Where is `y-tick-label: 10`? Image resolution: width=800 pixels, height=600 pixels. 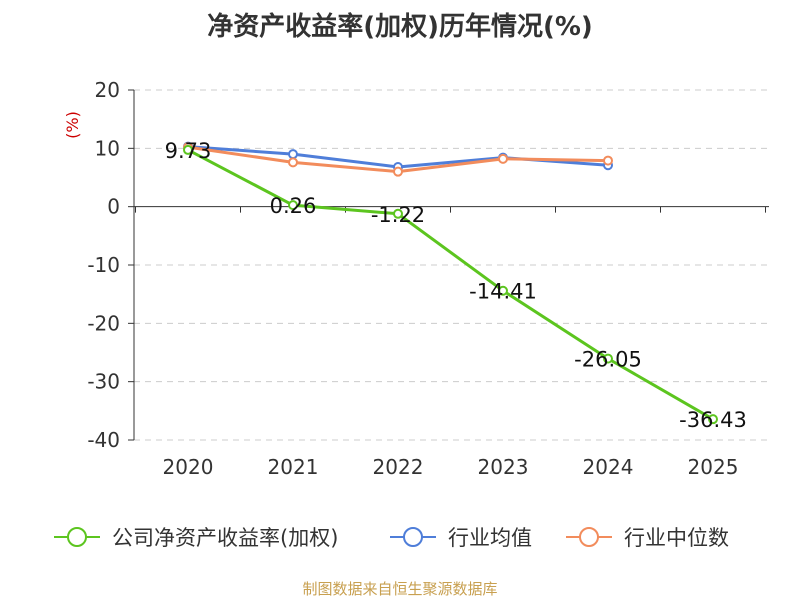 y-tick-label: 10 is located at coordinates (107, 148).